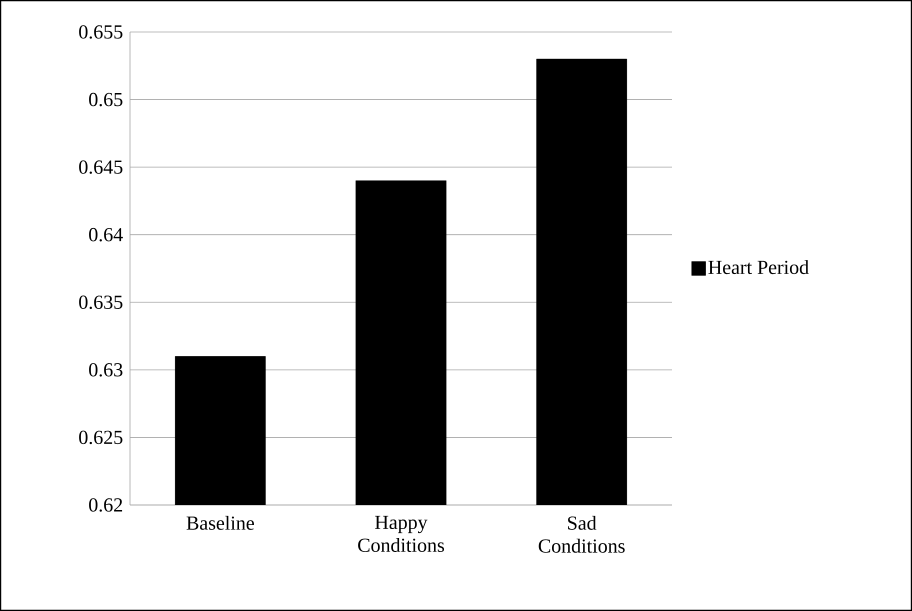  I want to click on y-tick-label: 0.62, so click(105, 505).